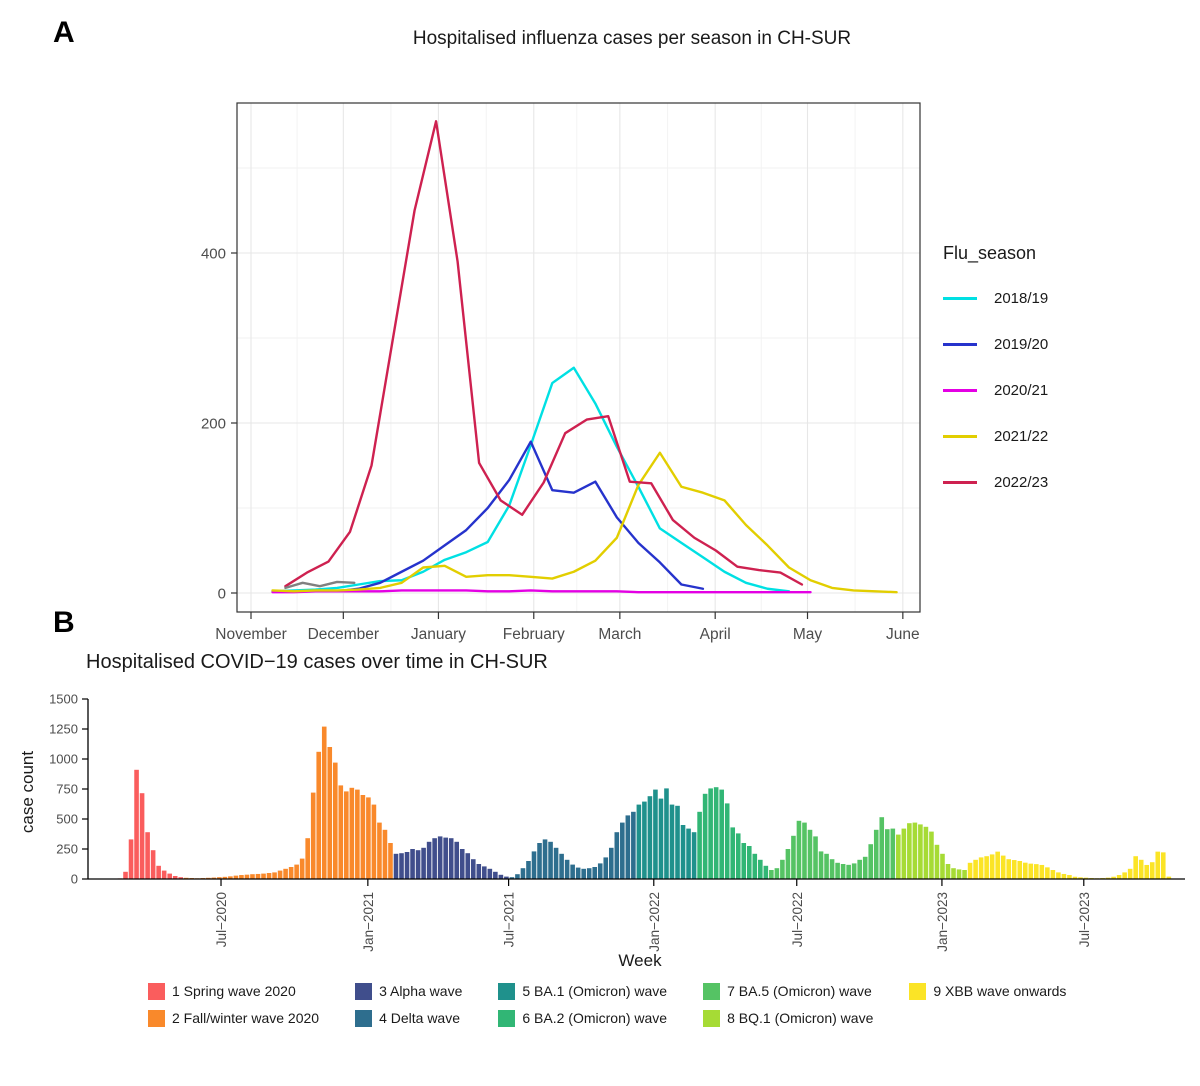 The height and width of the screenshot is (1086, 1200). Describe the element at coordinates (67, 849) in the screenshot. I see `covid-y-tick-label: 250` at that location.